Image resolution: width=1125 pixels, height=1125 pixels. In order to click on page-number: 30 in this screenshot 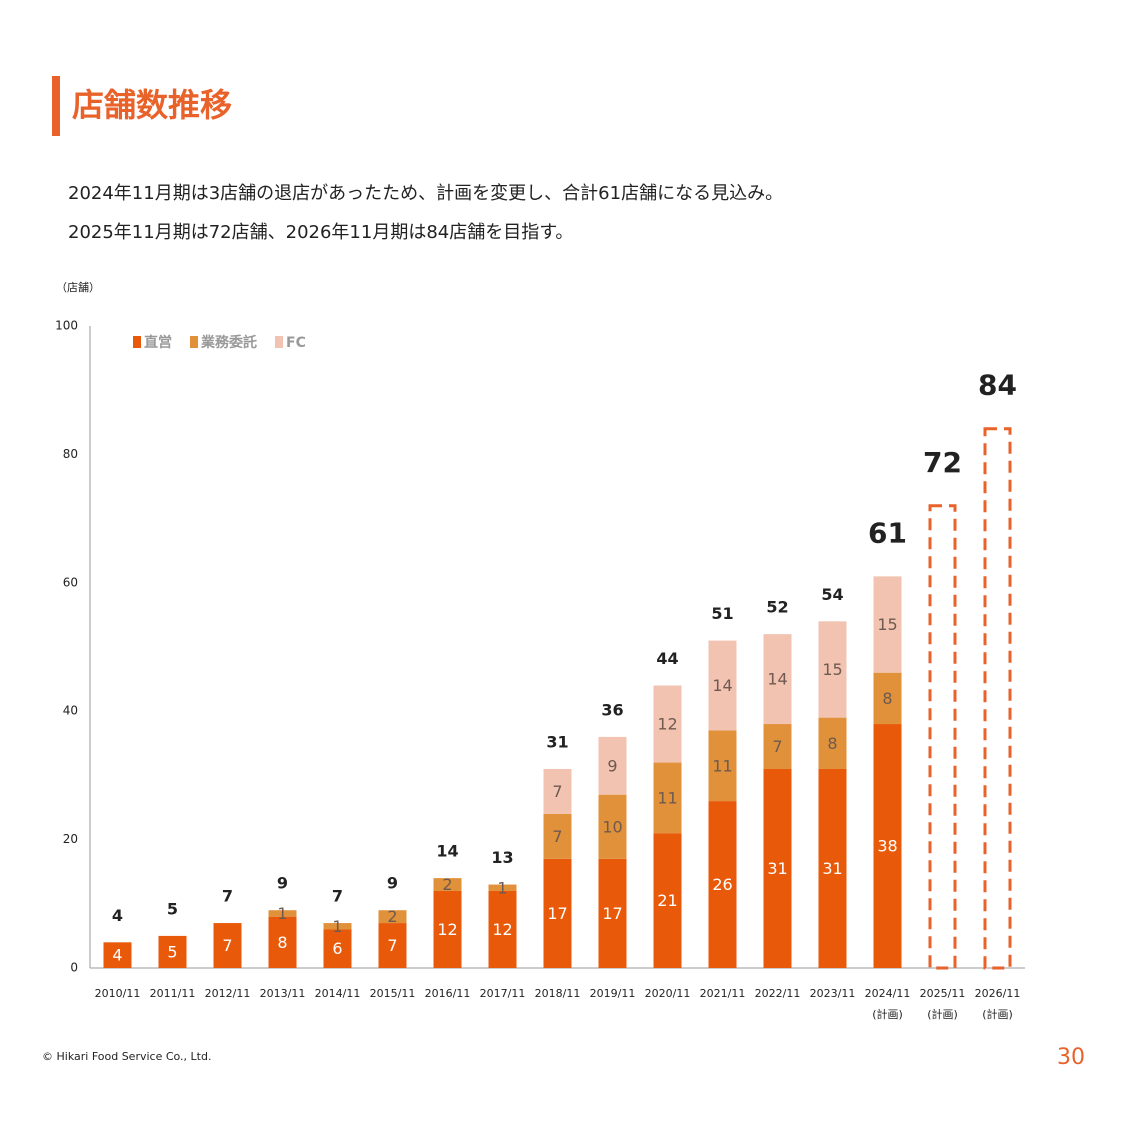, I will do `click(1071, 1057)`.